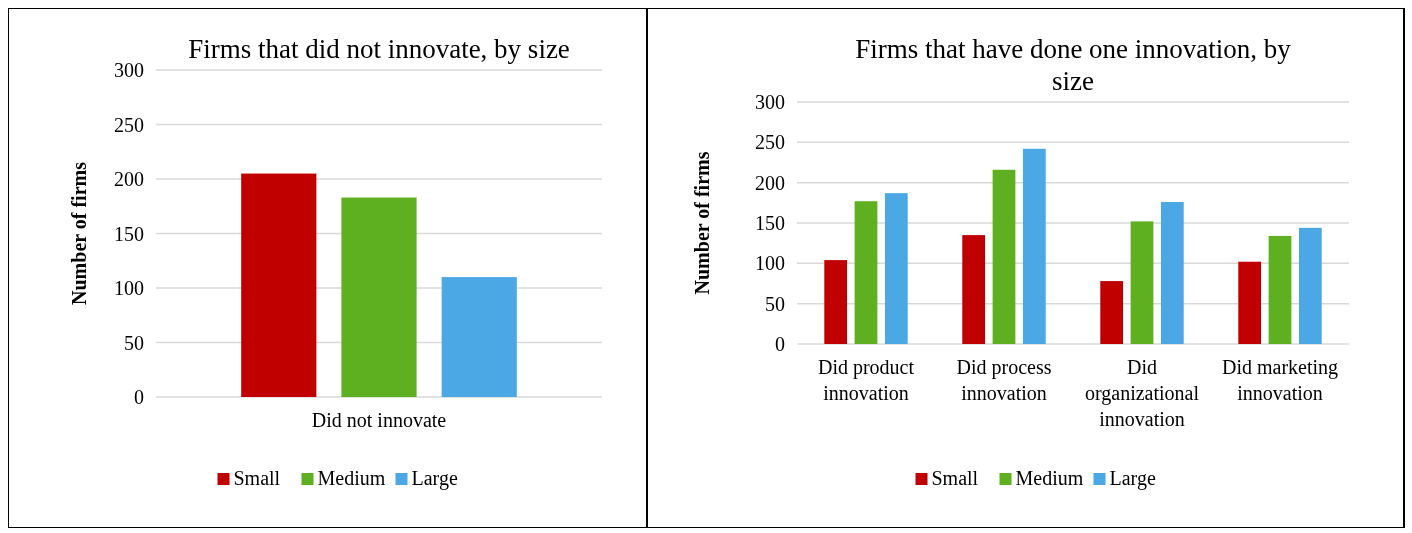 Image resolution: width=1412 pixels, height=533 pixels. I want to click on chart-title: Firms that did not innovate, by size, so click(379, 49).